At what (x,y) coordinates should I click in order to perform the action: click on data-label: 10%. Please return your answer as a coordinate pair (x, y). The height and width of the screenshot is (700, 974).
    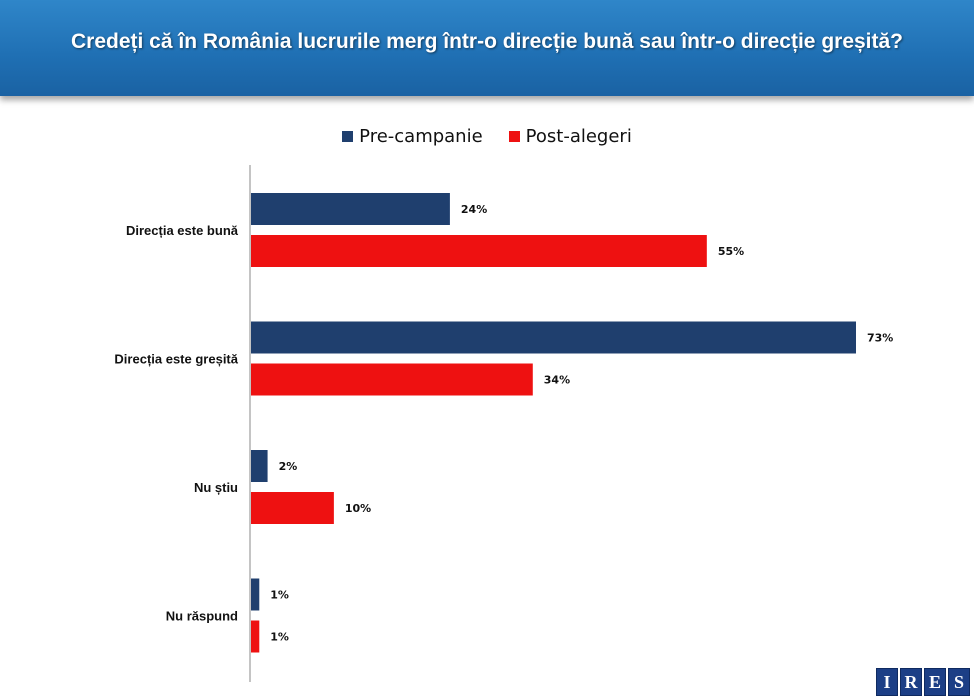
    Looking at the image, I should click on (358, 508).